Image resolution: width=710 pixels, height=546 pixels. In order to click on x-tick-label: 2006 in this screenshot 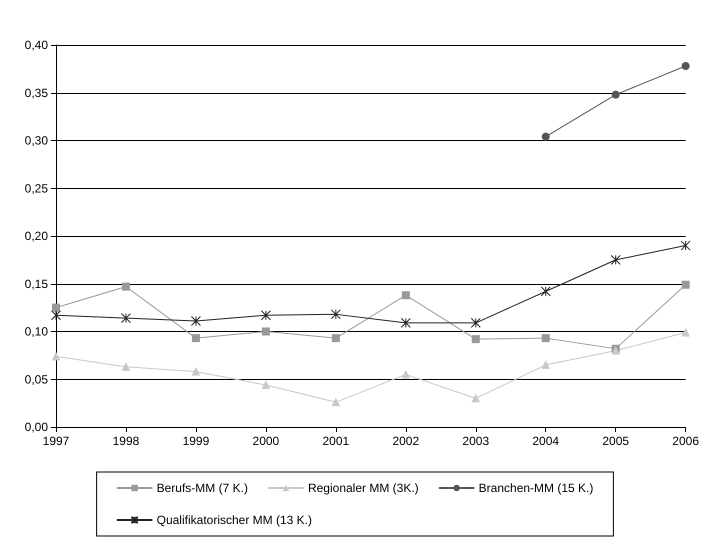, I will do `click(686, 441)`.